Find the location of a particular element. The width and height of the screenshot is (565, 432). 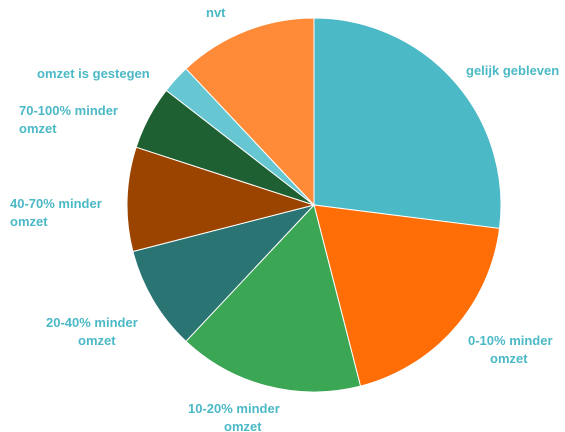

pie-label-3: 10-20% minder omzet is located at coordinates (234, 416).